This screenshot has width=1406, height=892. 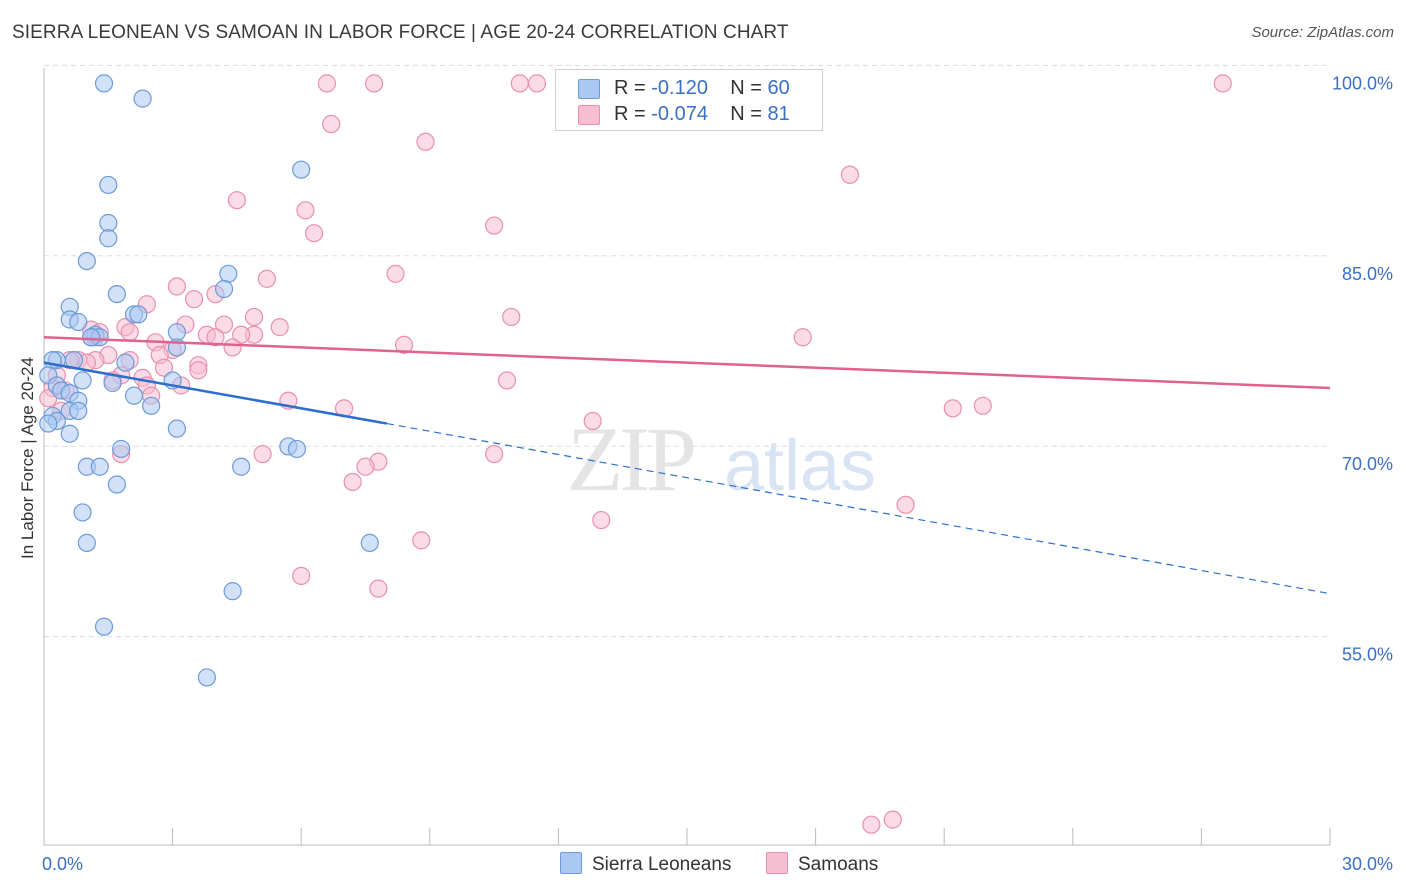 I want to click on n-value: 60, so click(x=778, y=88).